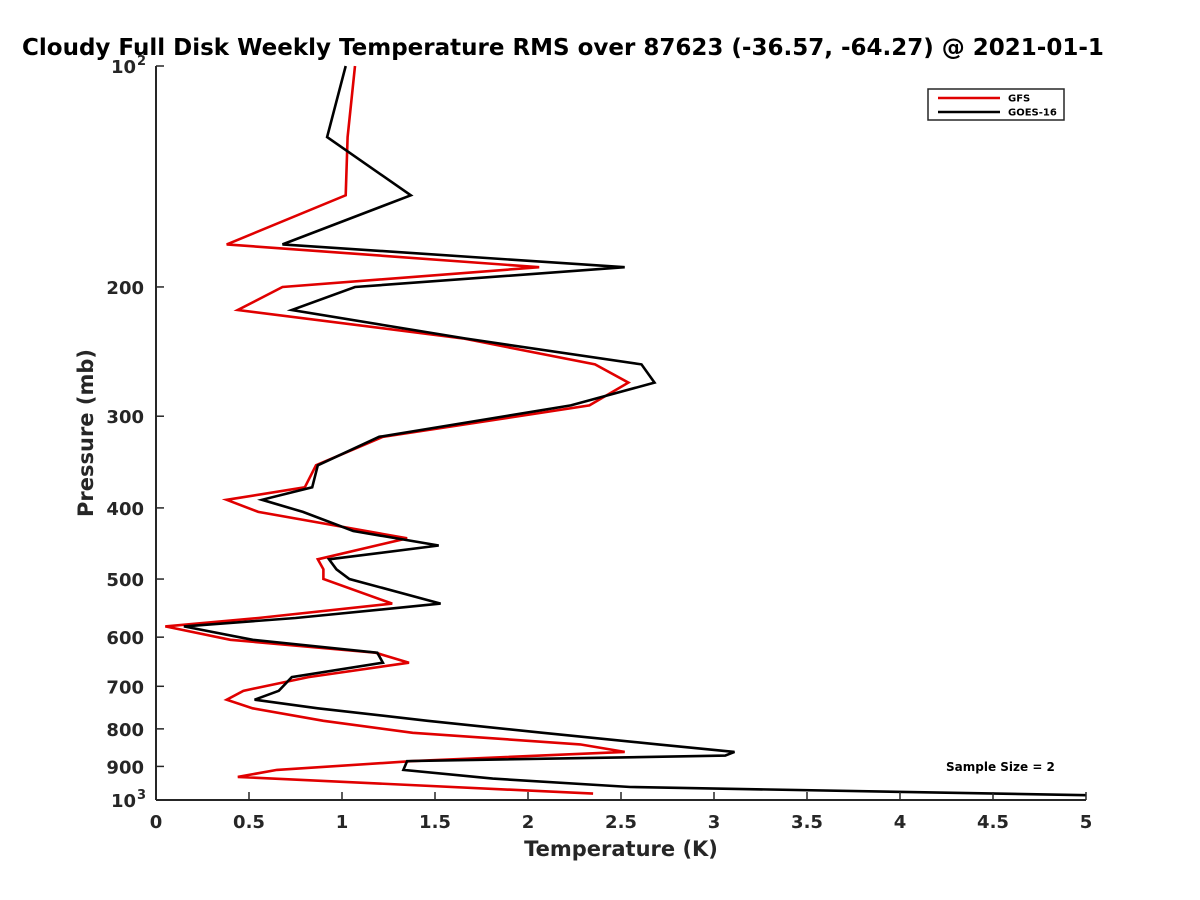 This screenshot has width=1200, height=900. I want to click on x-tick-label: 3.5, so click(807, 822).